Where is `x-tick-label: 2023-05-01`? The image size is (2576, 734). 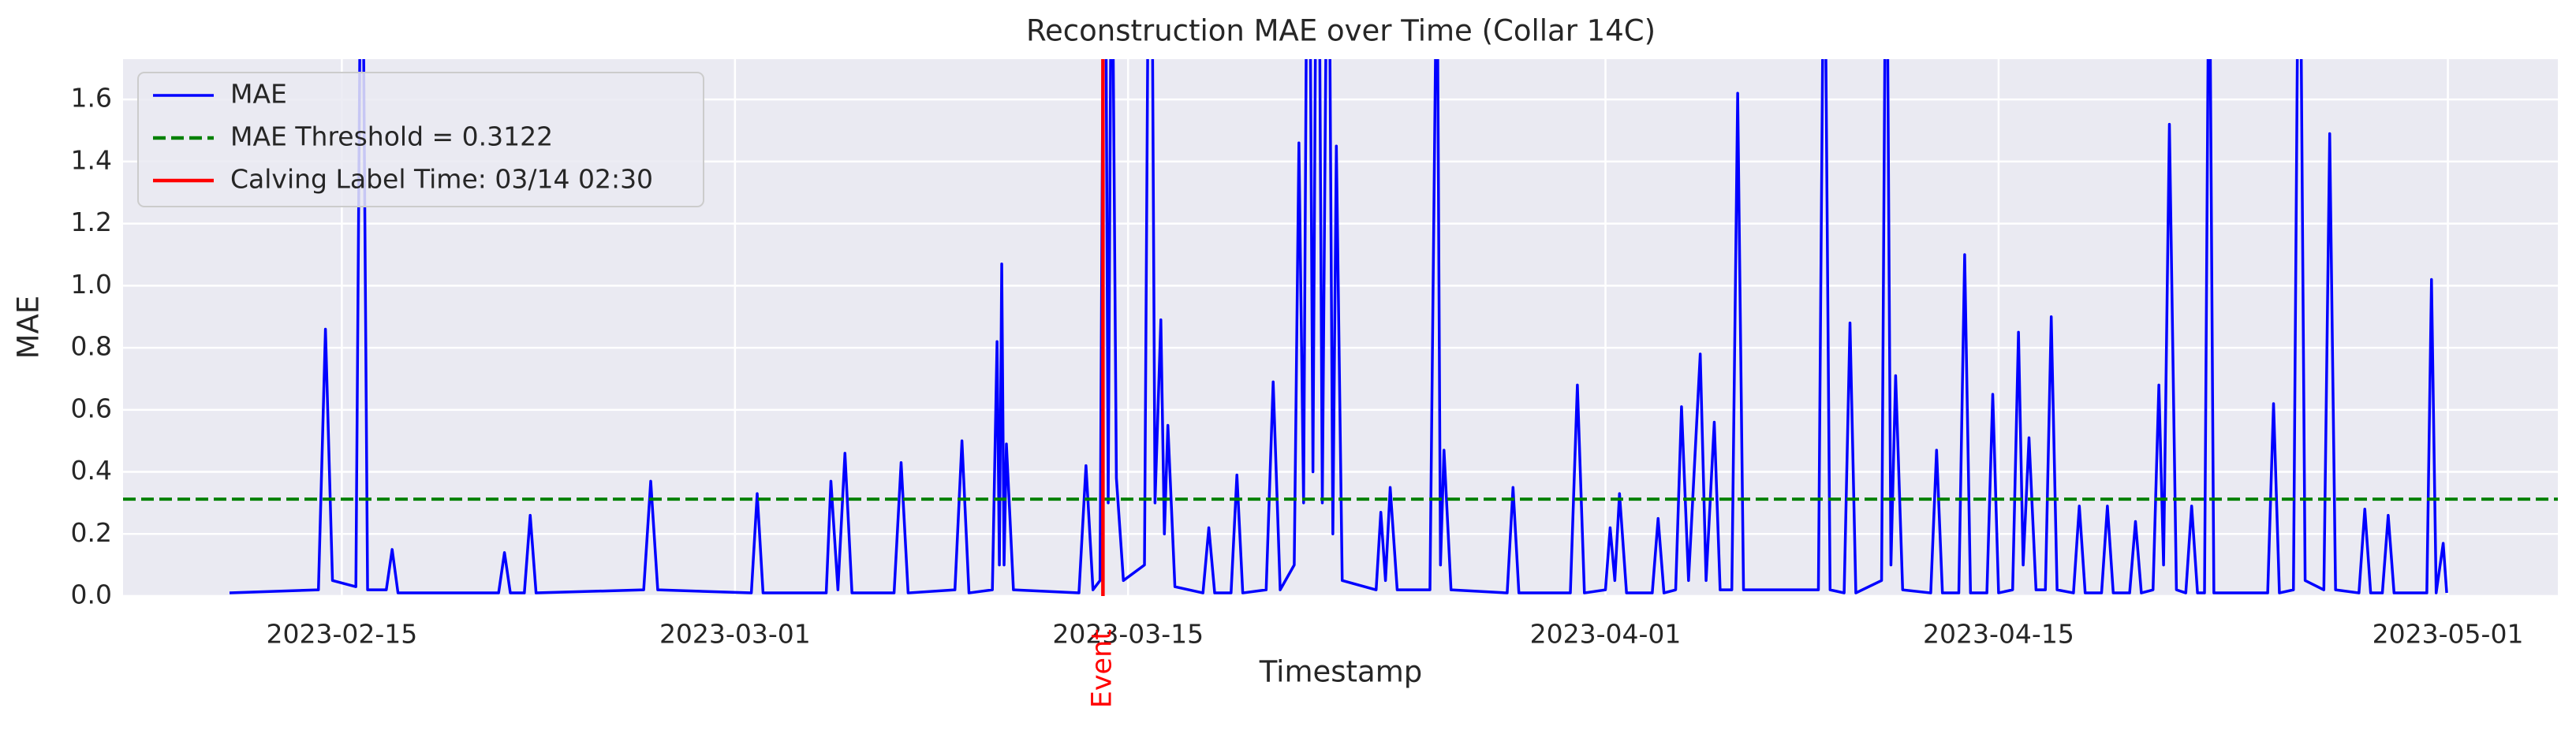
x-tick-label: 2023-05-01 is located at coordinates (2448, 635).